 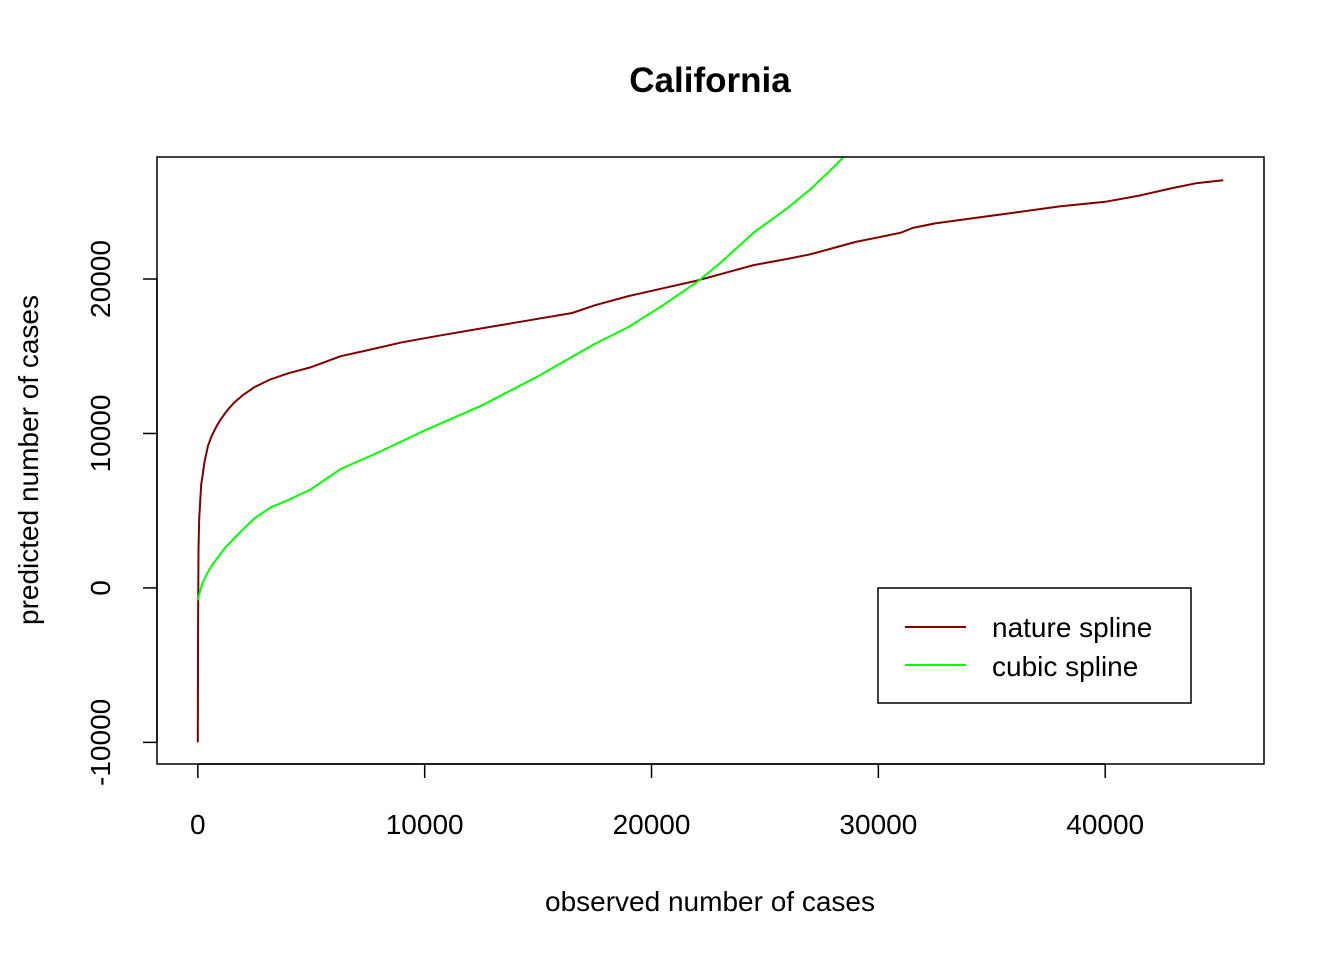 What do you see at coordinates (652, 824) in the screenshot?
I see `x-tick-label: 20000` at bounding box center [652, 824].